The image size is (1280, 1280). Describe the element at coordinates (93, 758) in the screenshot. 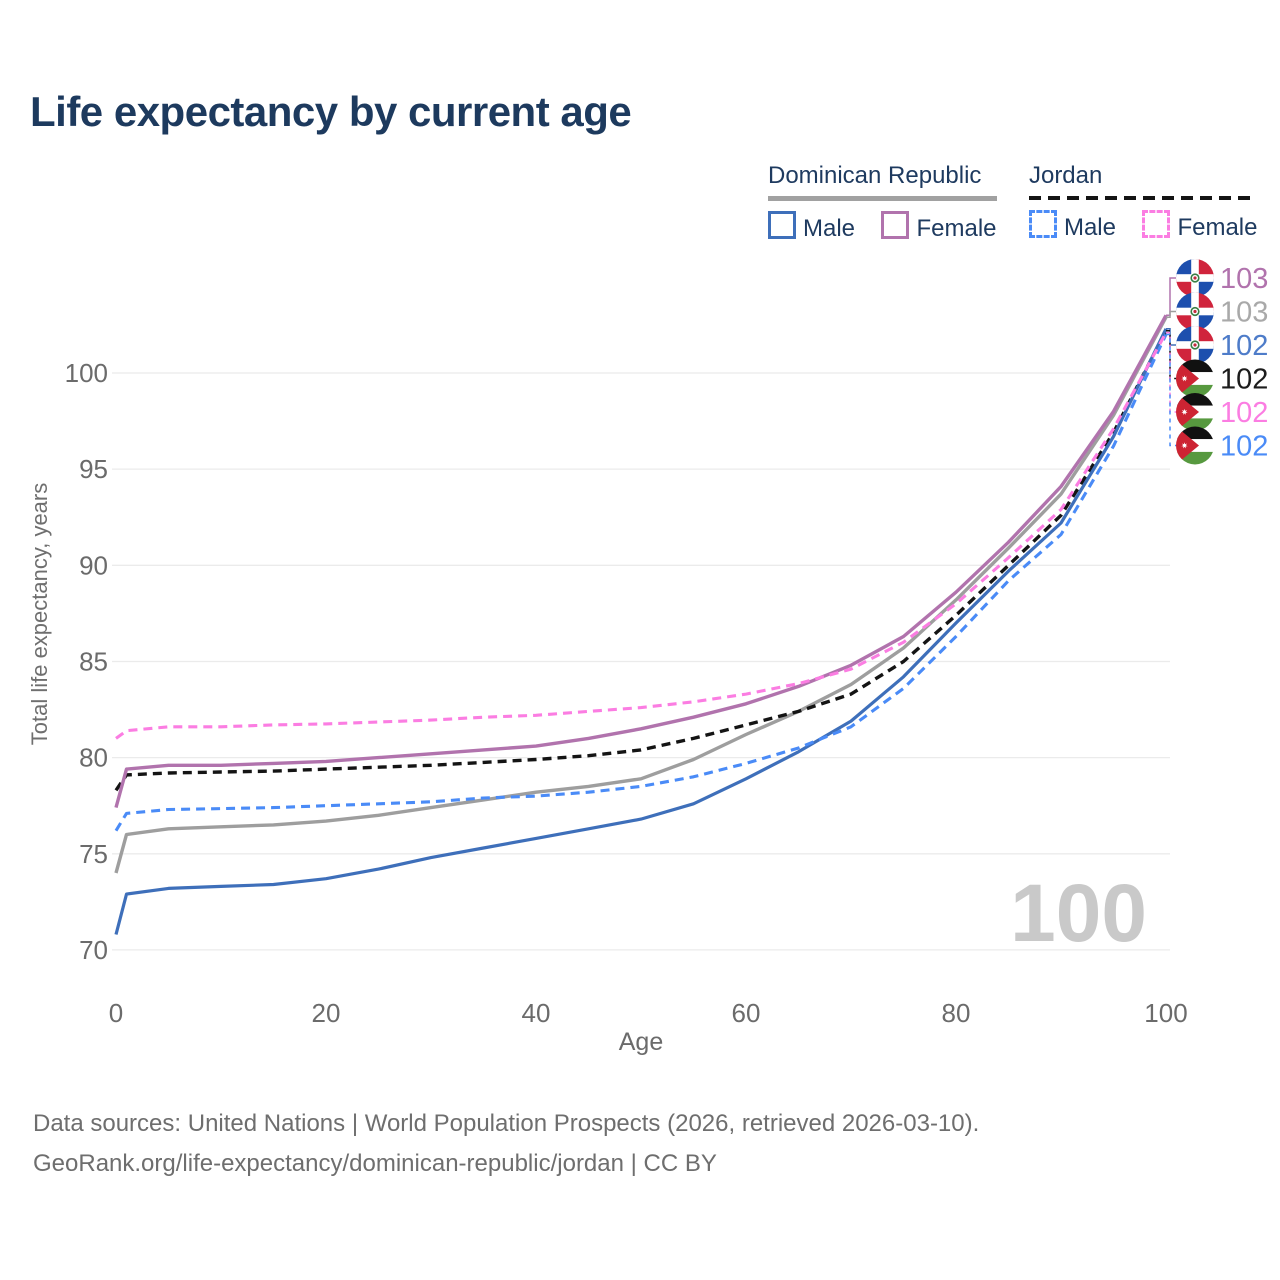

I see `y-tick-80: 80` at that location.